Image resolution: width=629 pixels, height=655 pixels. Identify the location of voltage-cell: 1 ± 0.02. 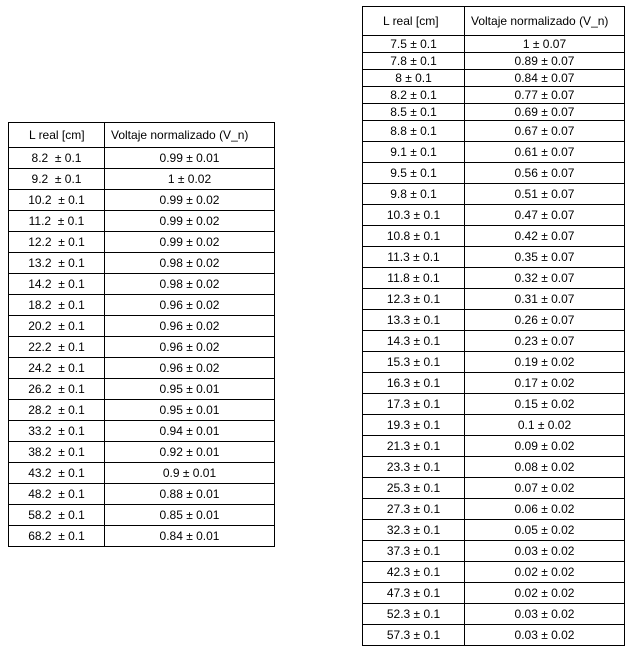
(189, 179).